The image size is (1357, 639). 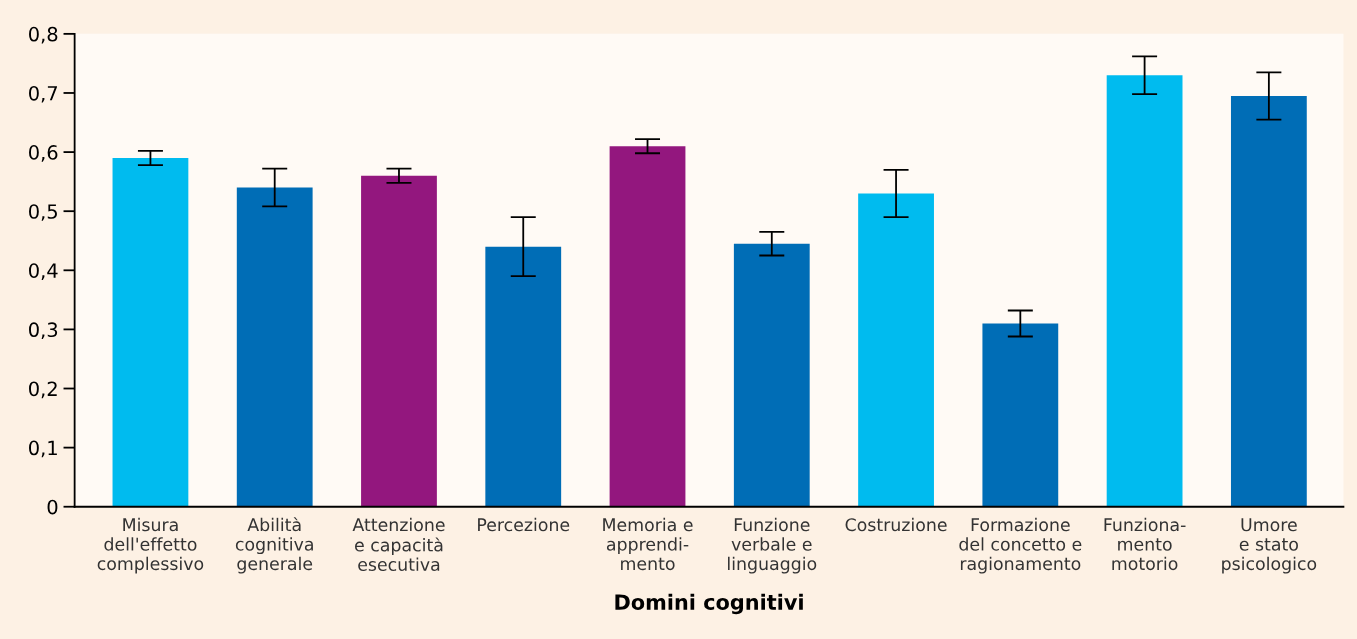 What do you see at coordinates (1020, 545) in the screenshot?
I see `x-tick-label: Formazione del concetto e ragionamento` at bounding box center [1020, 545].